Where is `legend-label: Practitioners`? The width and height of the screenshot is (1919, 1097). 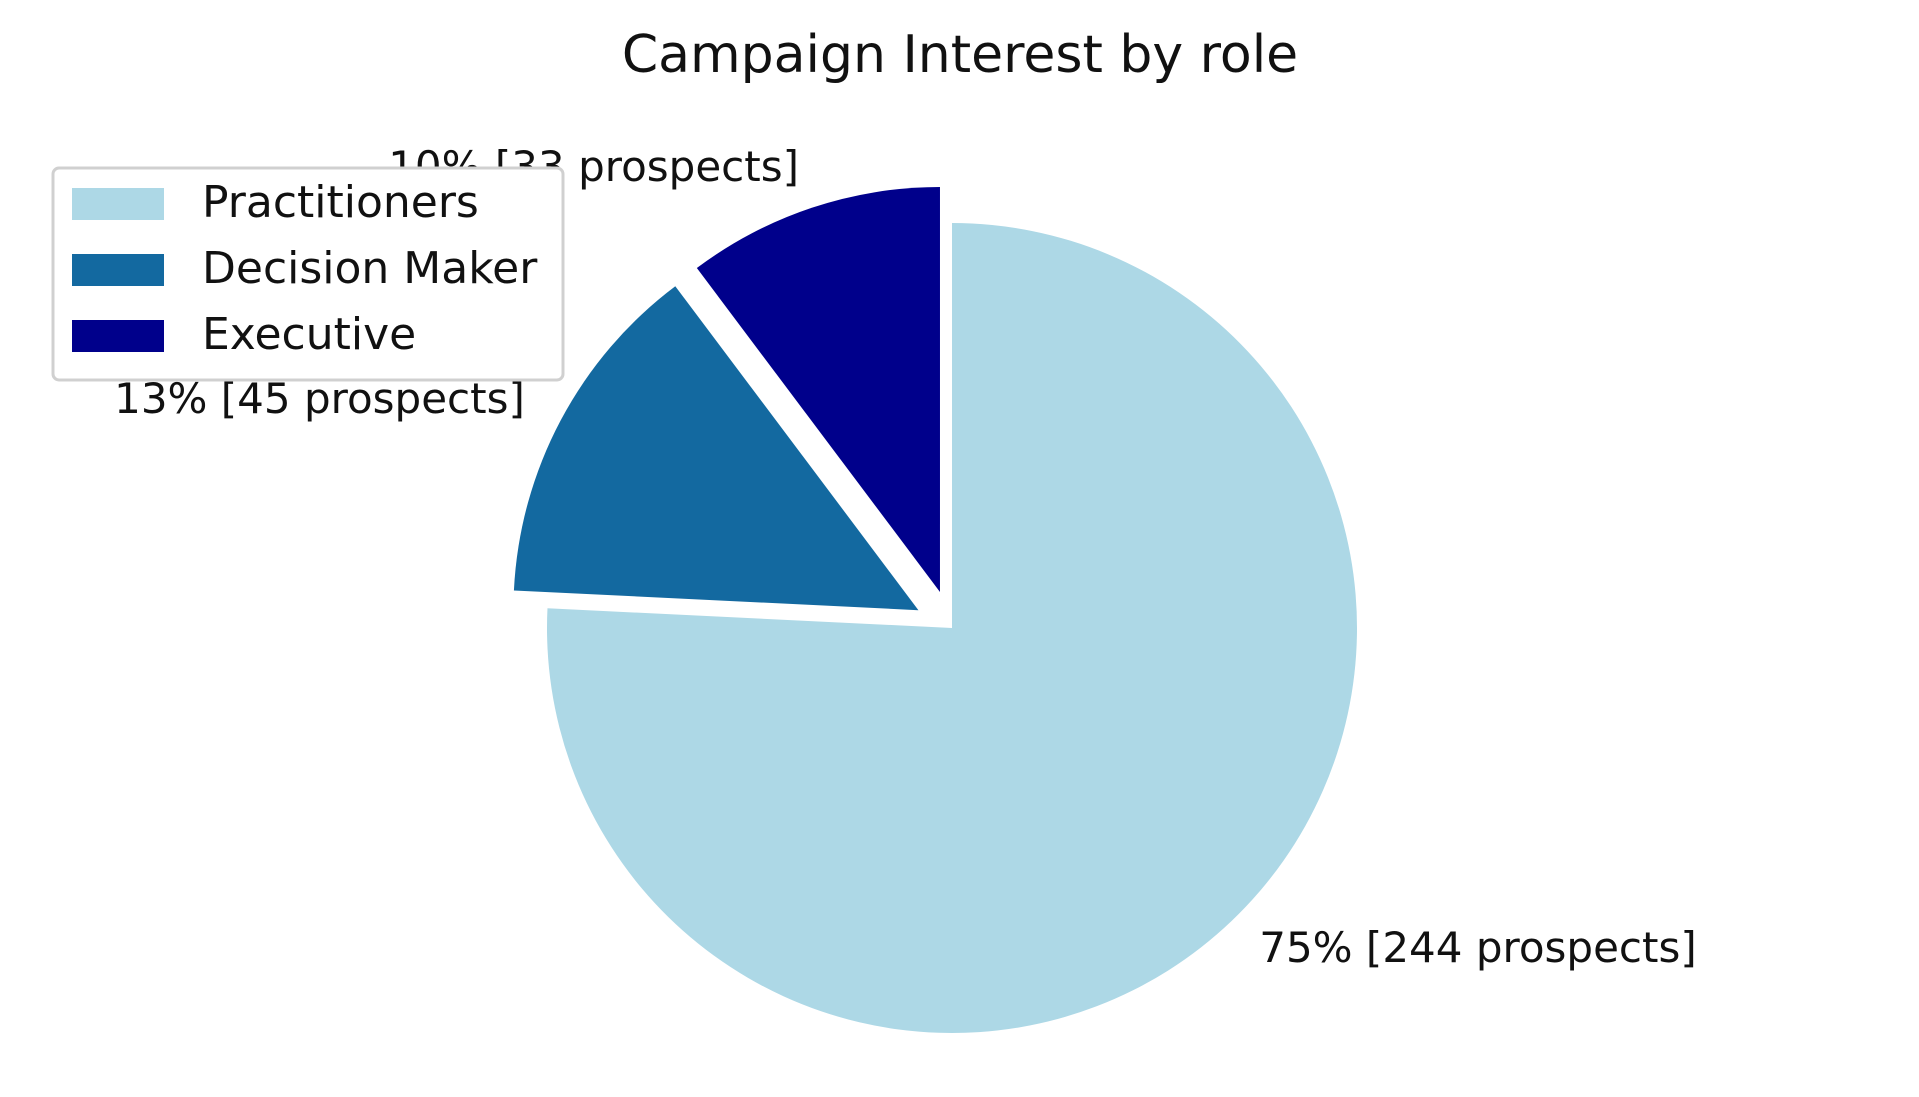 legend-label: Practitioners is located at coordinates (340, 202).